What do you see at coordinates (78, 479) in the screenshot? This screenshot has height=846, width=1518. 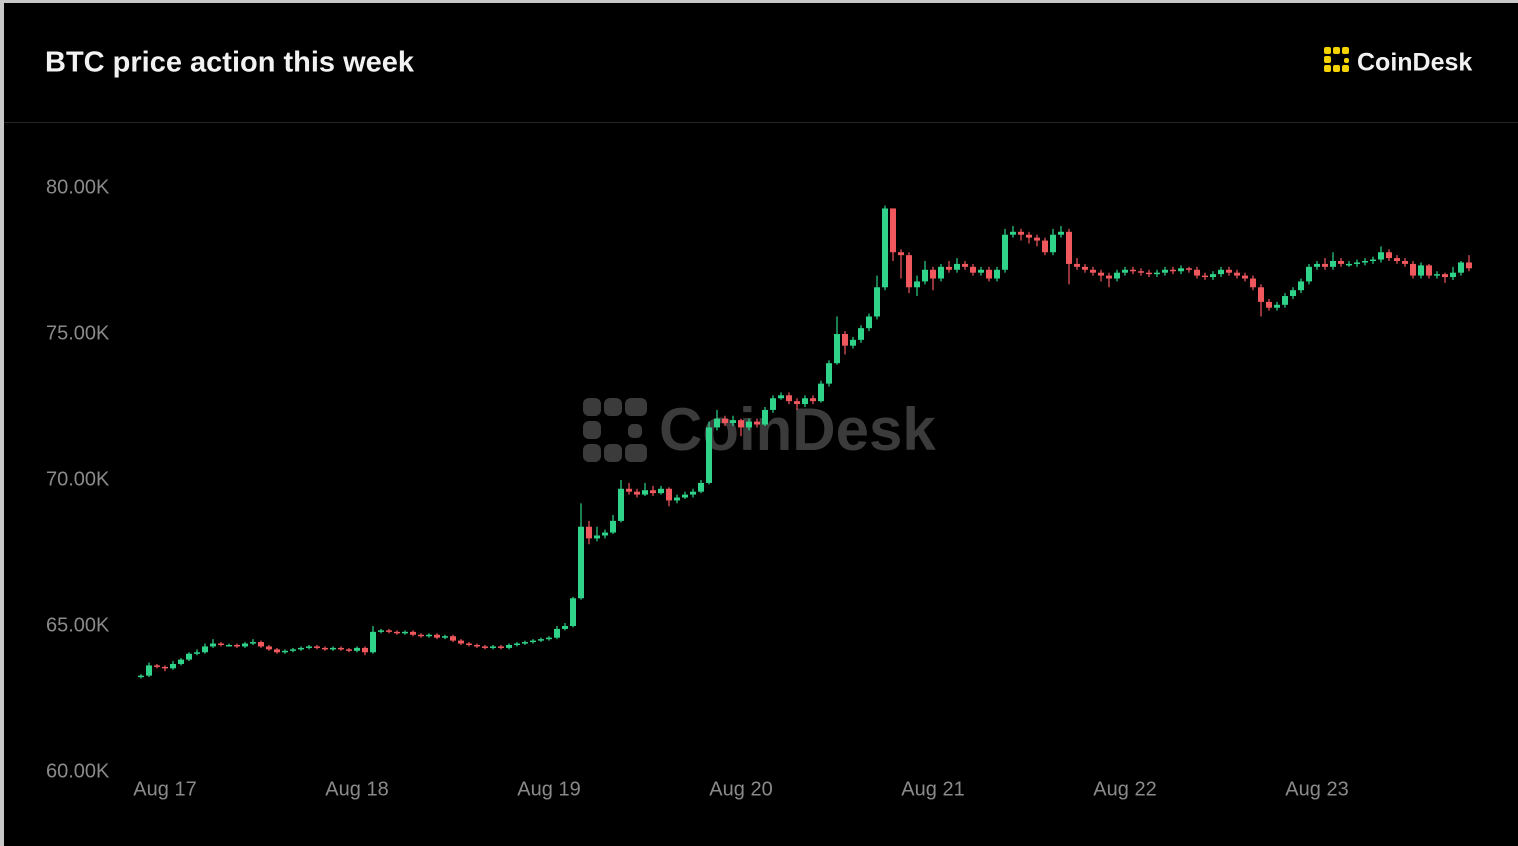 I see `y-tick-label: 70.00K` at bounding box center [78, 479].